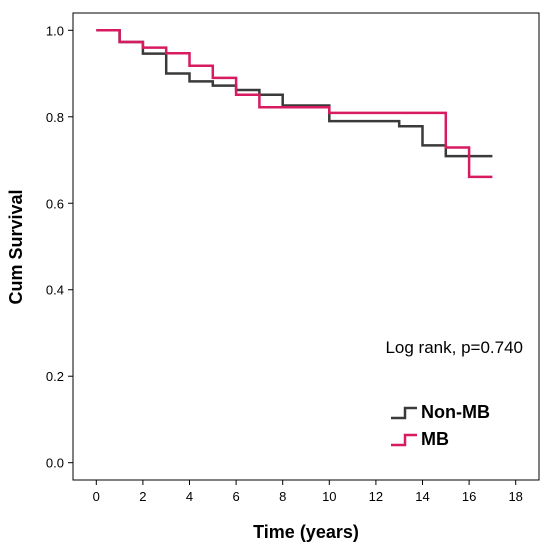 This screenshot has height=550, width=550. I want to click on y-axis-title: Cum Survival, so click(16, 246).